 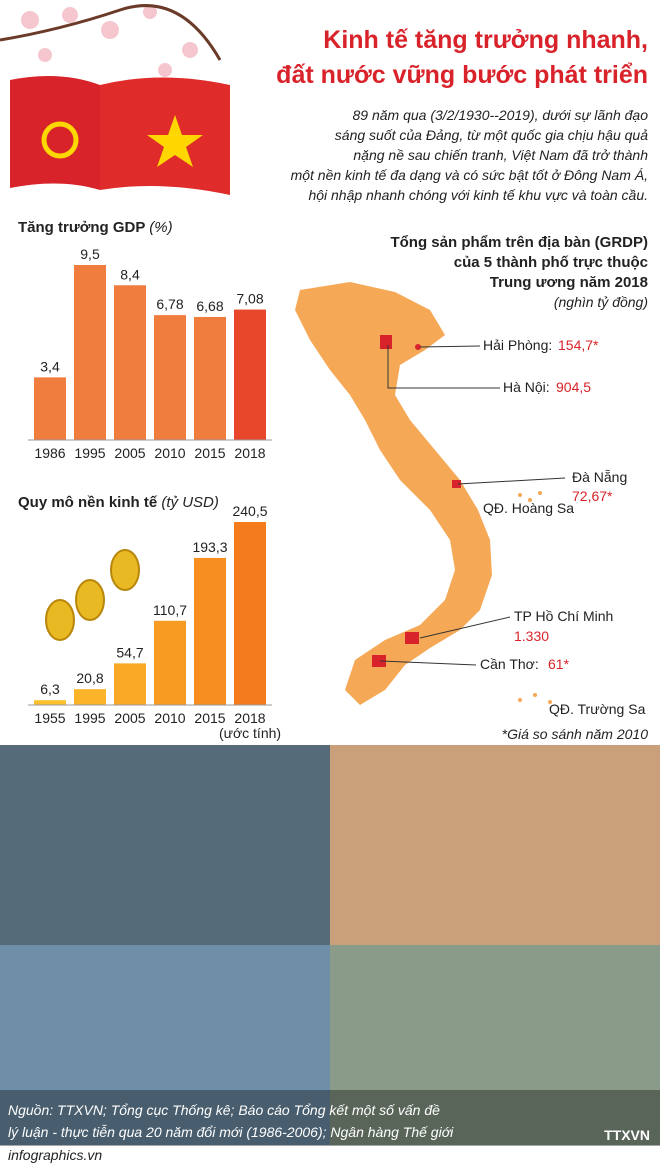 What do you see at coordinates (169, 304) in the screenshot?
I see `value-label: 6,78` at bounding box center [169, 304].